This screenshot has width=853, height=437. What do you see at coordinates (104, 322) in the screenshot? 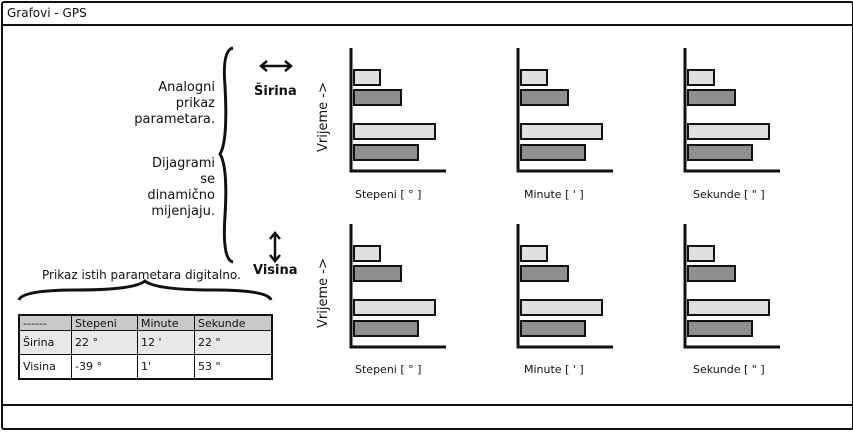
I see `table-header-cell: Stepeni` at bounding box center [104, 322].